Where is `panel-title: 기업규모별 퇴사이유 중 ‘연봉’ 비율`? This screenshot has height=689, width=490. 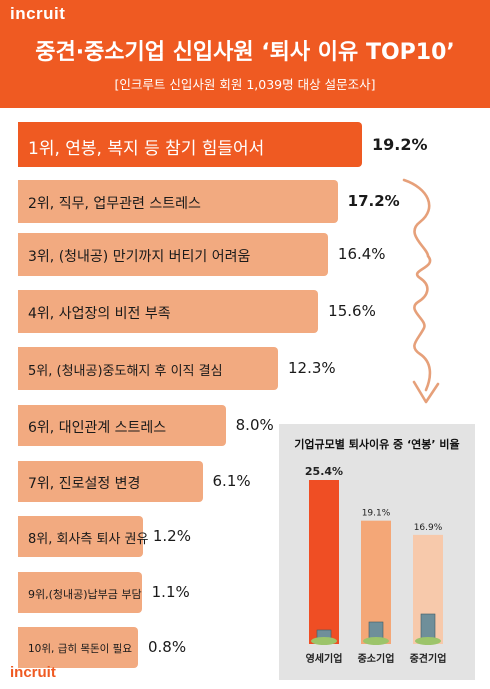 panel-title: 기업규모별 퇴사이유 중 ‘연봉’ 비율 is located at coordinates (377, 444).